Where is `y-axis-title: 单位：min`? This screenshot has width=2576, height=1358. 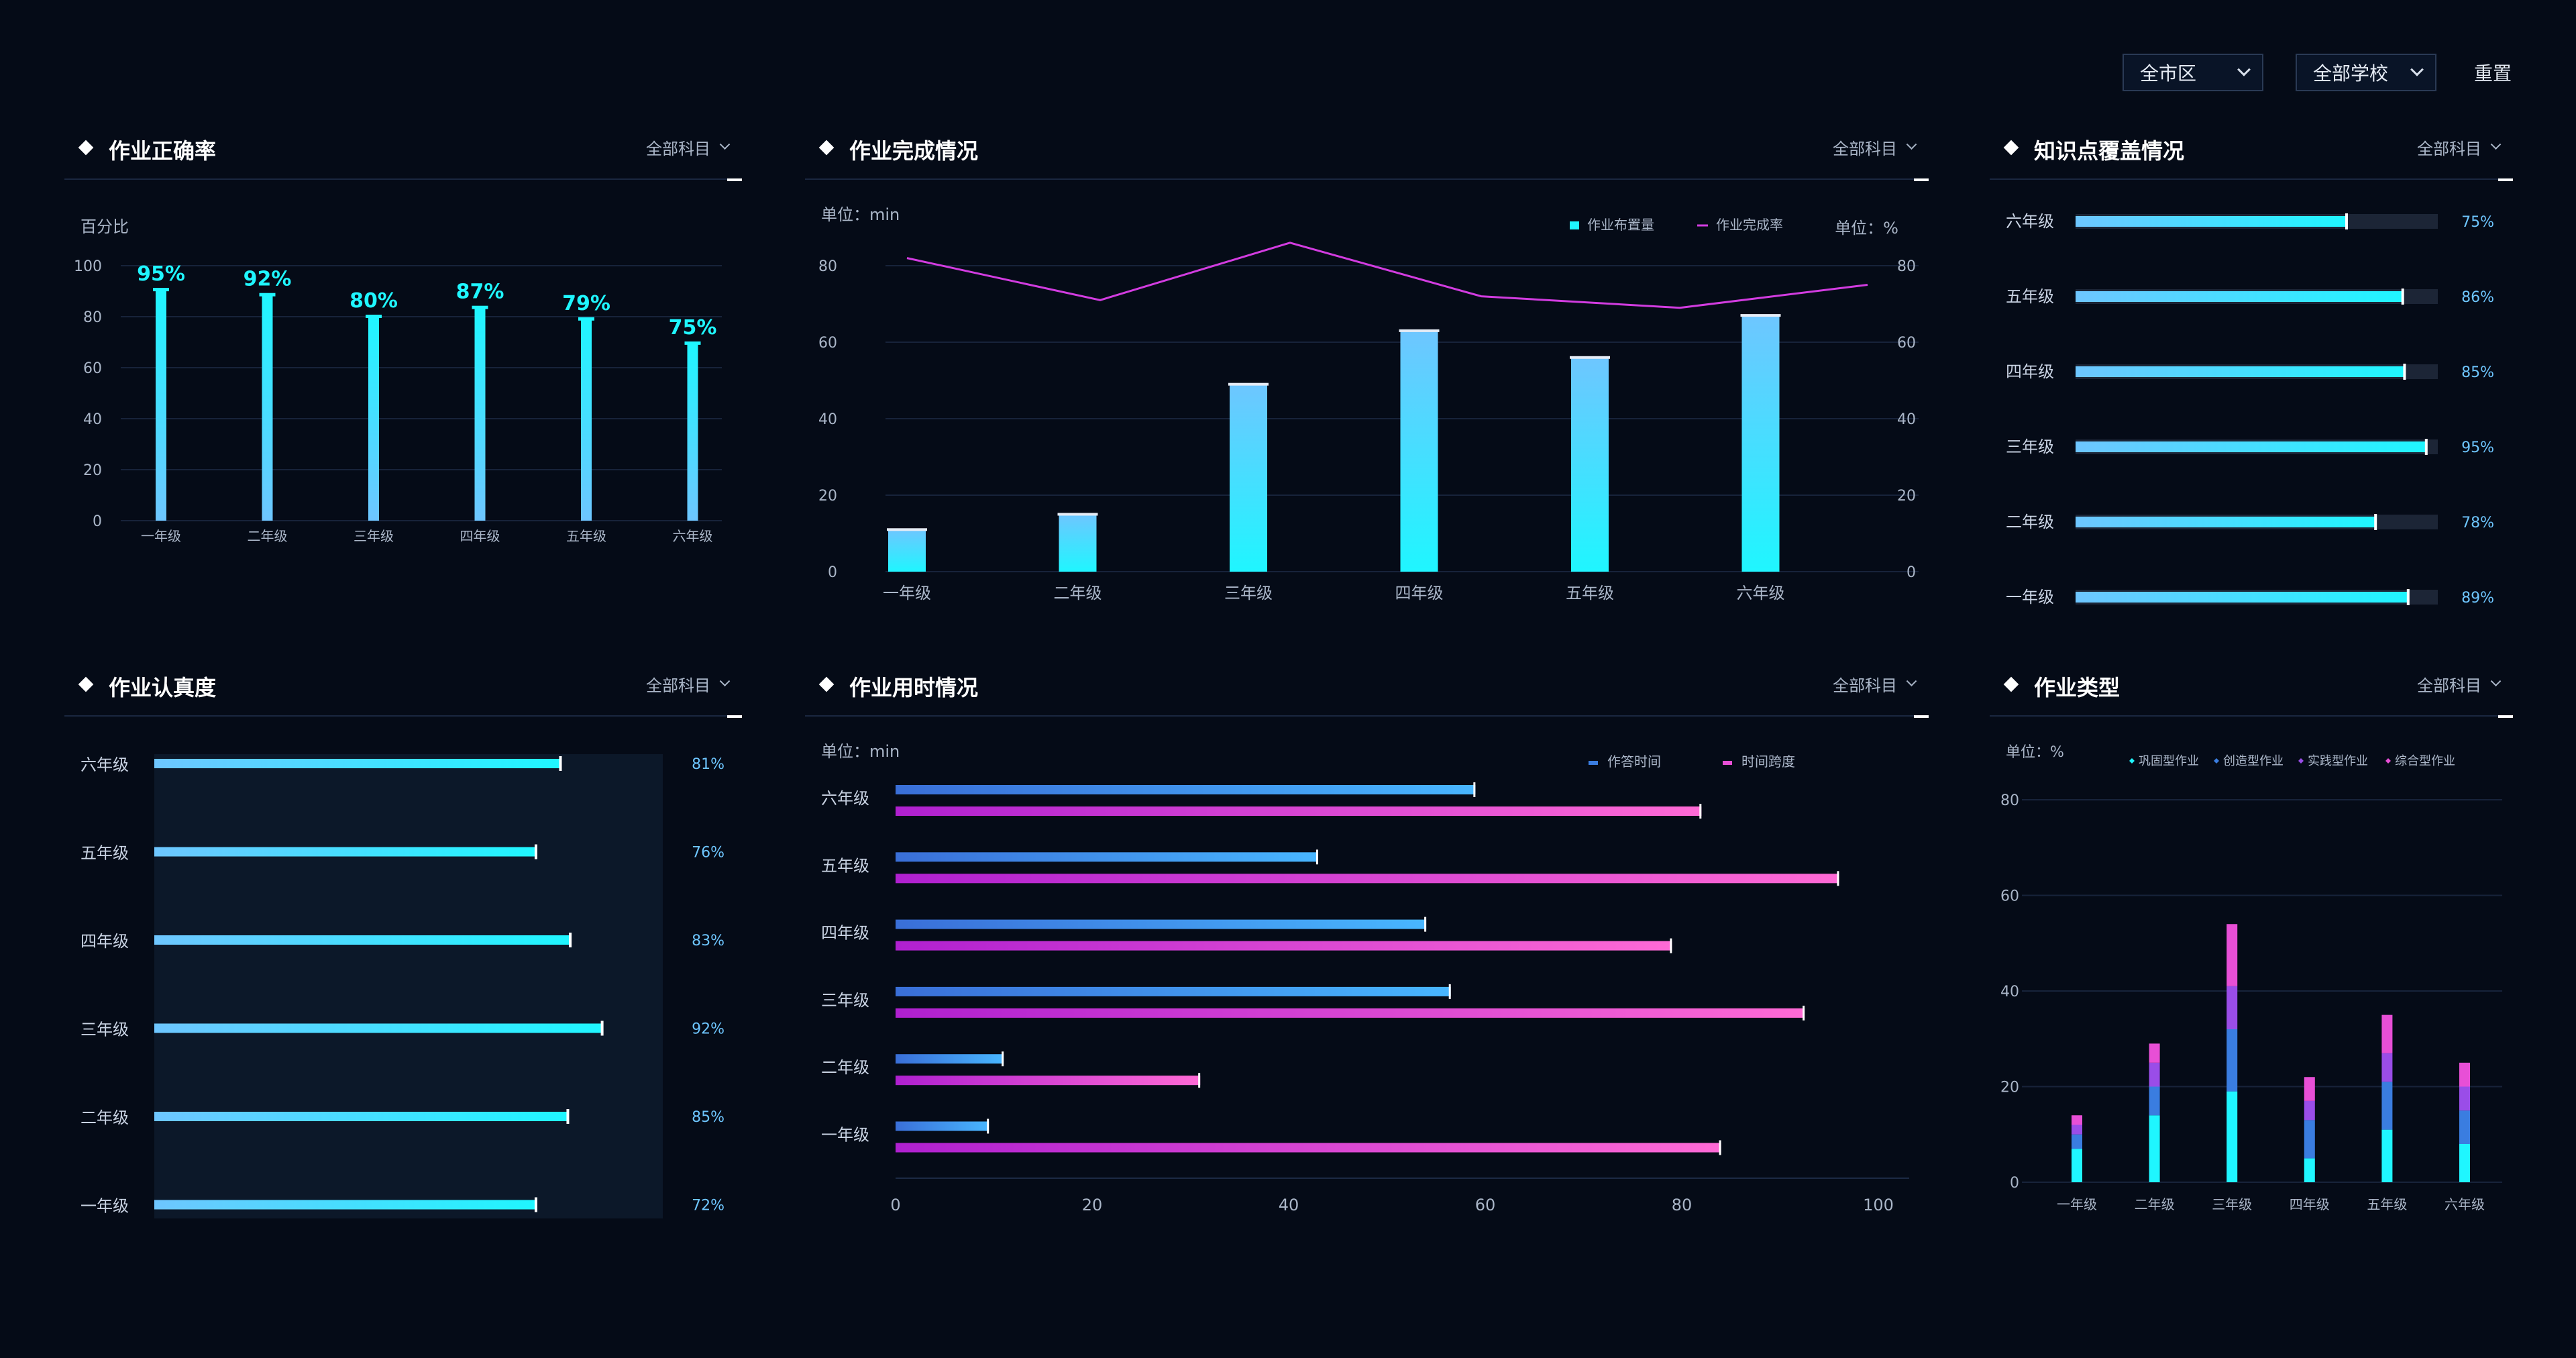 y-axis-title: 单位：min is located at coordinates (860, 214).